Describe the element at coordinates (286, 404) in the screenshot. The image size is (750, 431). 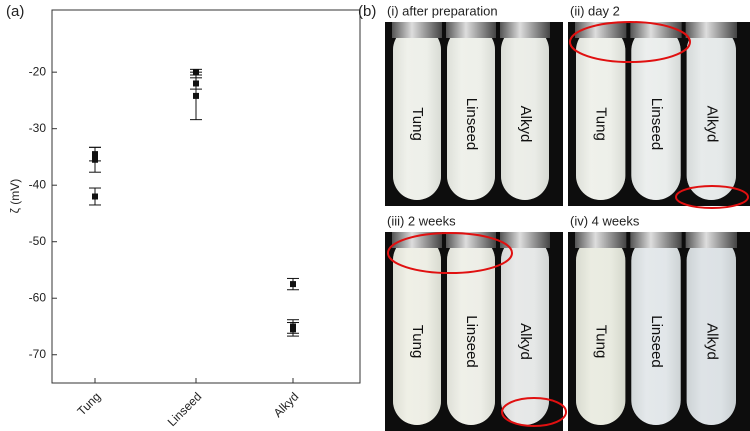
I see `x-tick-label: Alkyd` at that location.